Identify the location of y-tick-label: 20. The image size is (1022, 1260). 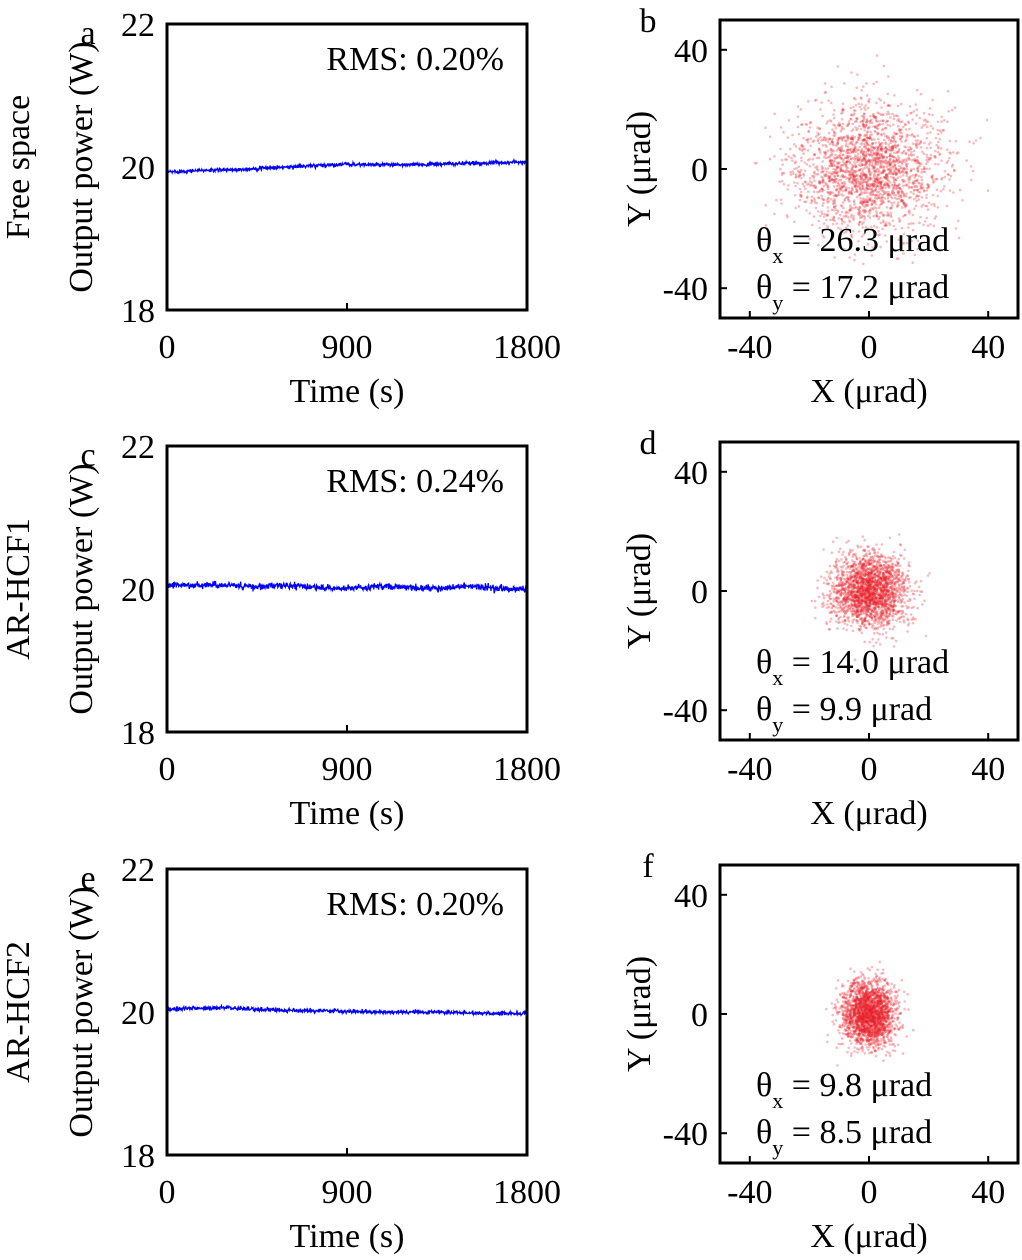
(138, 168).